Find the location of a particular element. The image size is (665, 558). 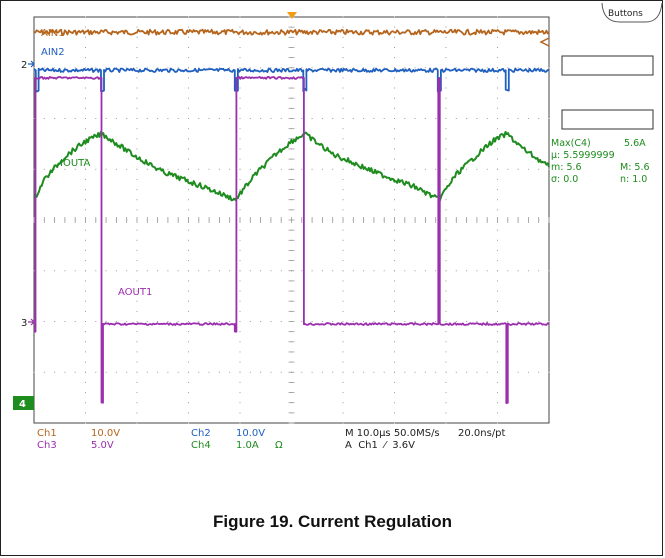

trace-iouta is located at coordinates (291, 166).